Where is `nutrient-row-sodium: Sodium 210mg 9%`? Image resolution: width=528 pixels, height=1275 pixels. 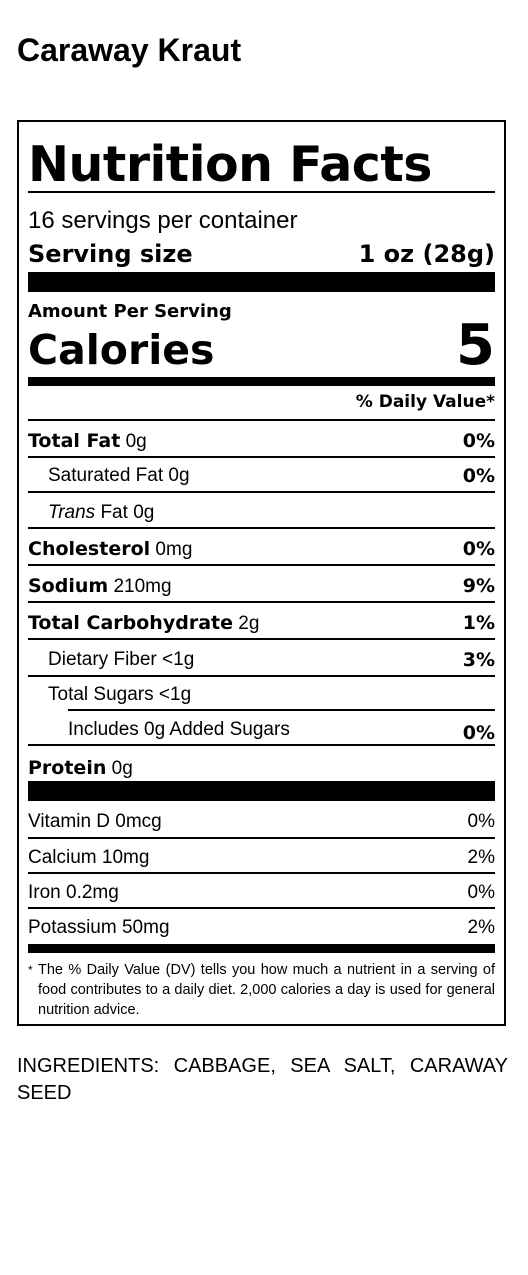
nutrient-row-sodium: Sodium 210mg 9% is located at coordinates (261, 586).